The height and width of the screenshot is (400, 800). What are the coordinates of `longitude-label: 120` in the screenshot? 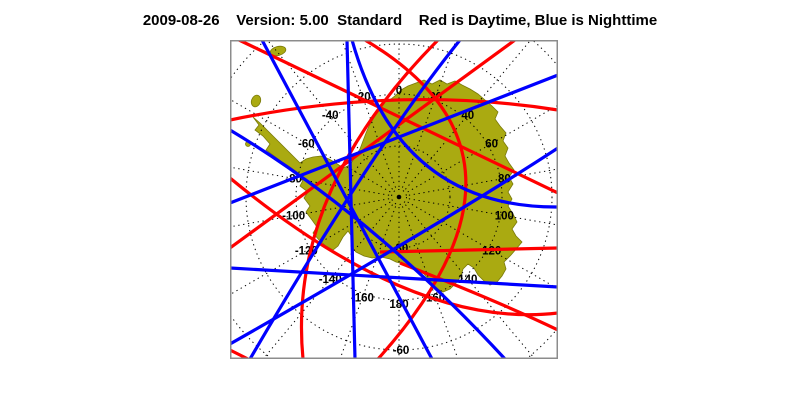 It's located at (491, 252).